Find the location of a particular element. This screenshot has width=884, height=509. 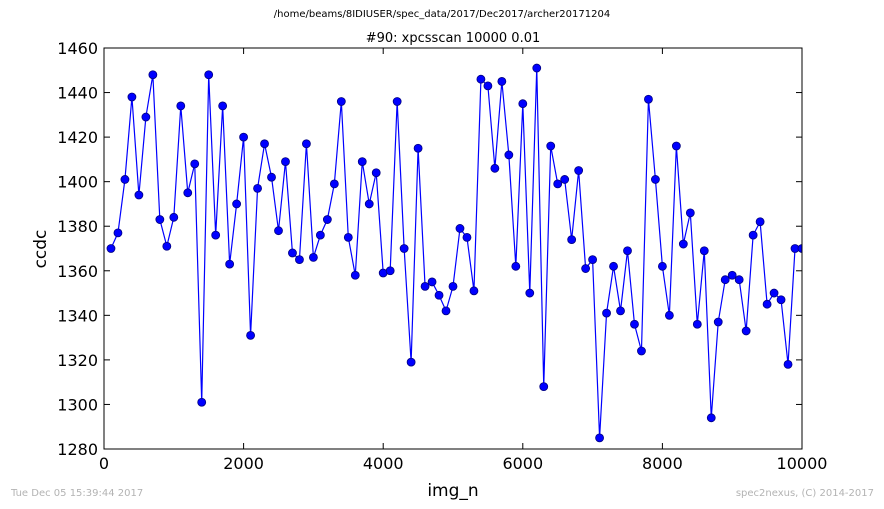

y-tick-label: 1420 is located at coordinates (77, 137).